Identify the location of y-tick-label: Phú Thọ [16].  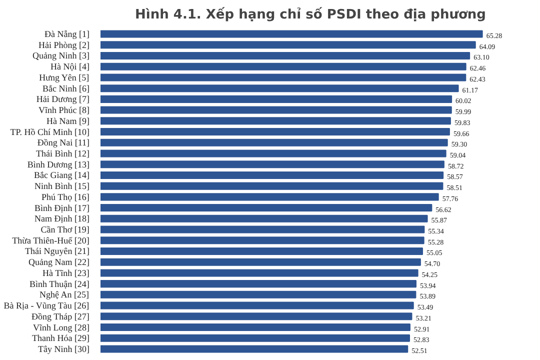
(66, 197).